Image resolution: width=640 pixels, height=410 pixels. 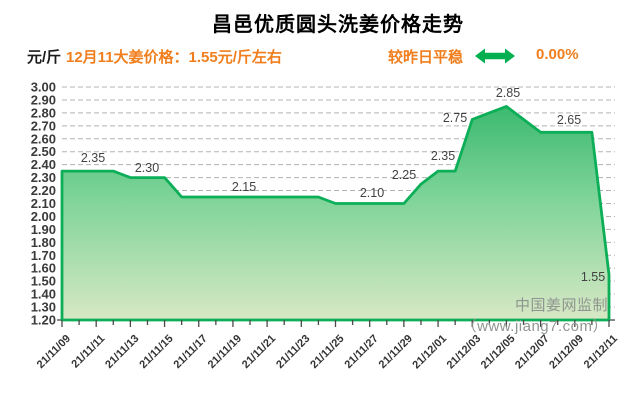 I want to click on svg-text: 21/11/15, so click(x=156, y=352).